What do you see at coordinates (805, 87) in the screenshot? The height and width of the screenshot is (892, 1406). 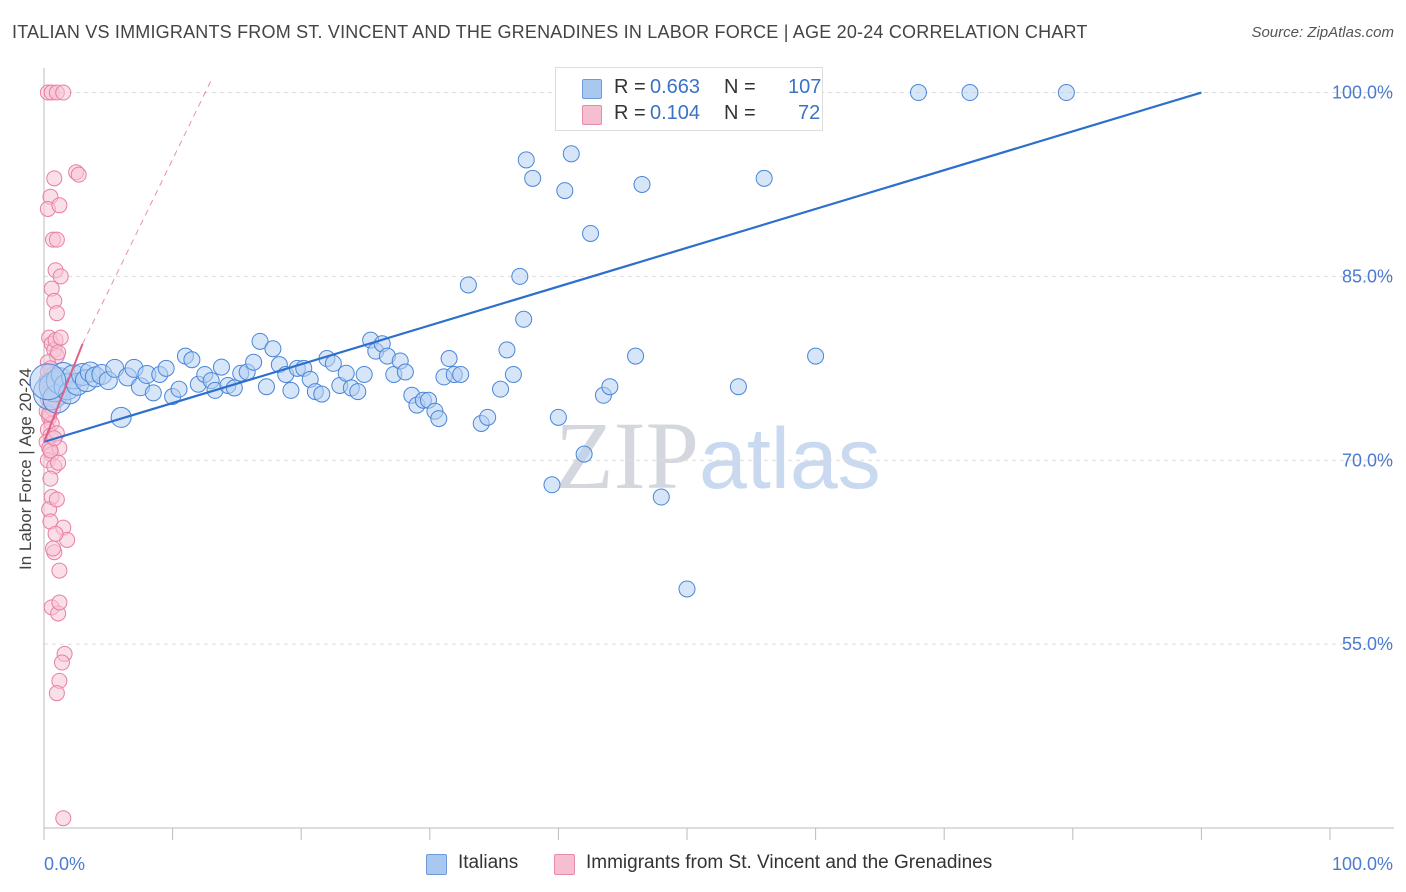 I see `legend-n-value: 107` at bounding box center [805, 87].